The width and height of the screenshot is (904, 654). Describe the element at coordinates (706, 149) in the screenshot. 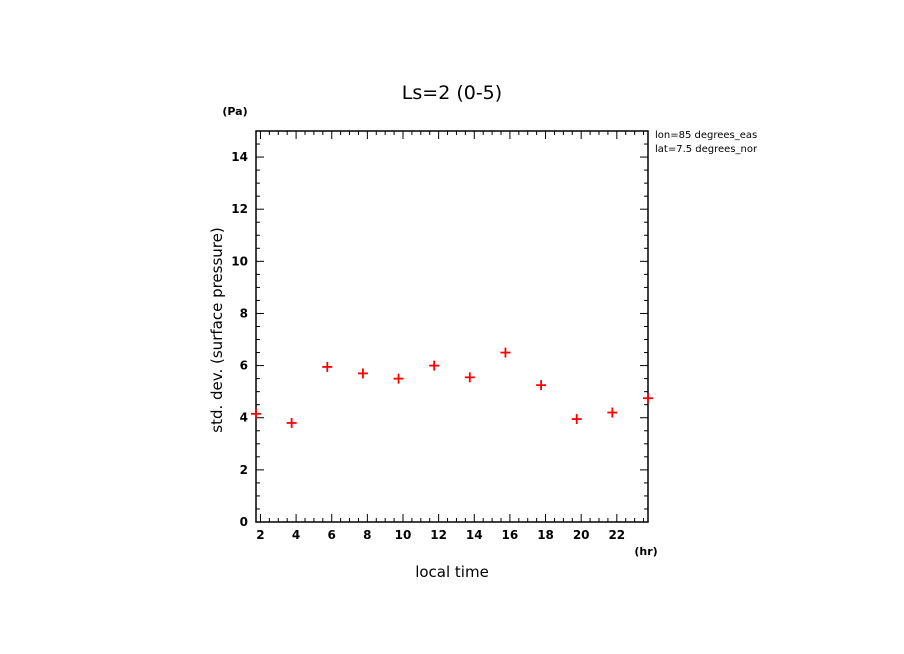

I see `annotation-lat: lat=7.5 degrees_nor` at that location.